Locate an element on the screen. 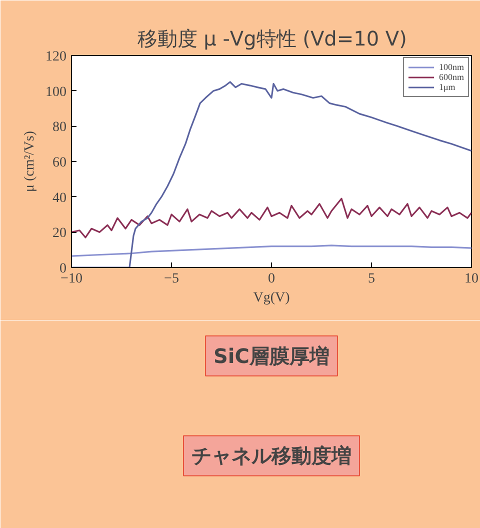 Image resolution: width=480 pixels, height=528 pixels. legend-label: 600nm is located at coordinates (451, 77).